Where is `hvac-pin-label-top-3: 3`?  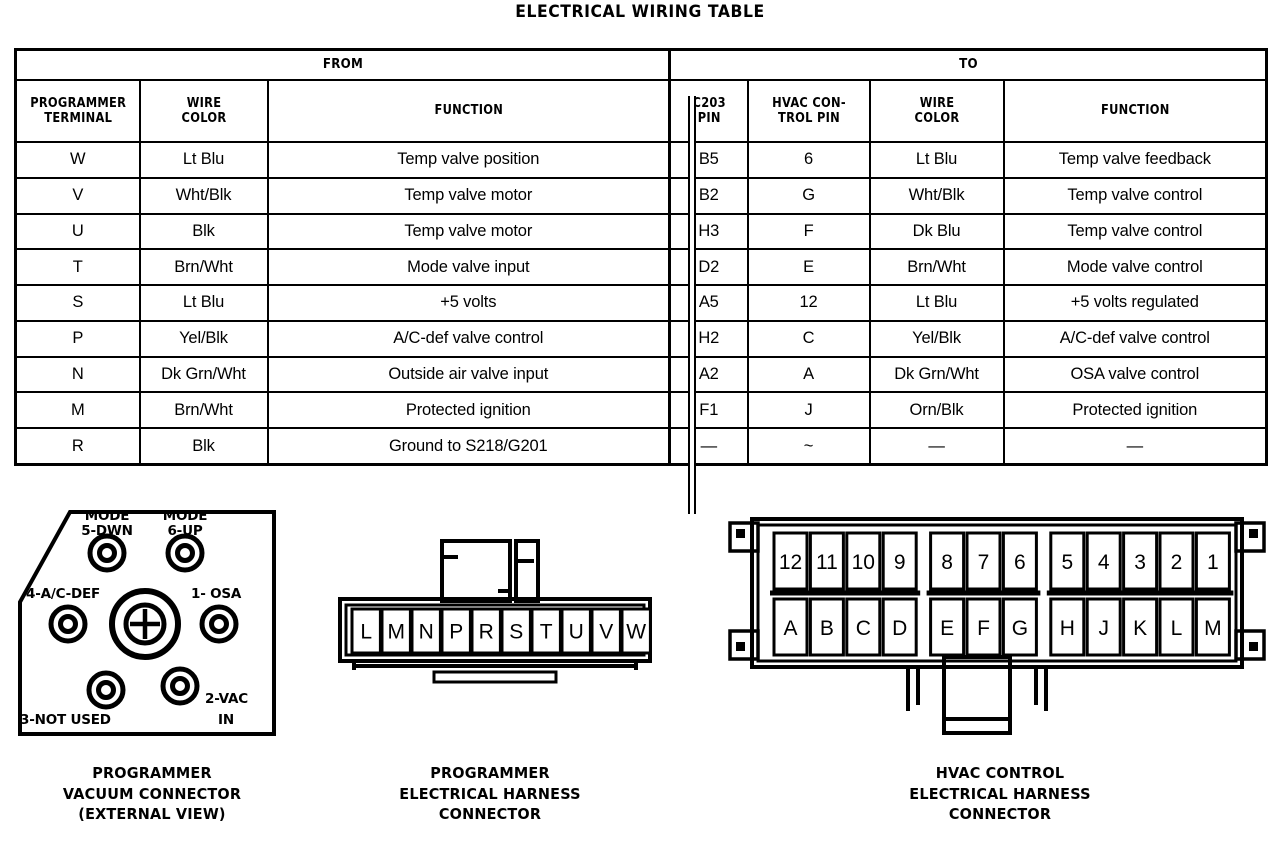 hvac-pin-label-top-3: 3 is located at coordinates (1140, 562).